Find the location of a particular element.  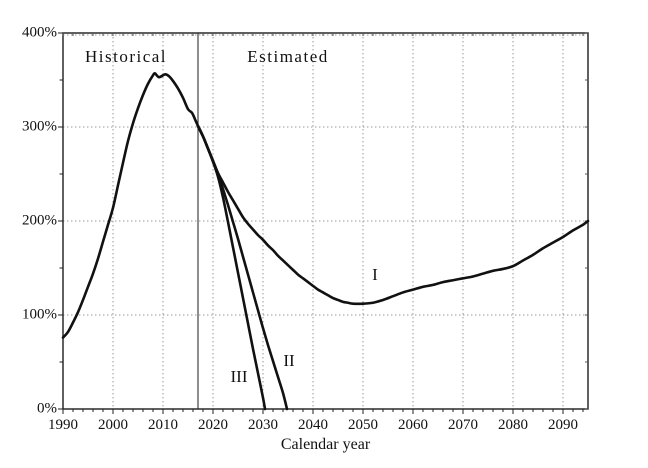

y-tick-label: 400% is located at coordinates (39, 32).